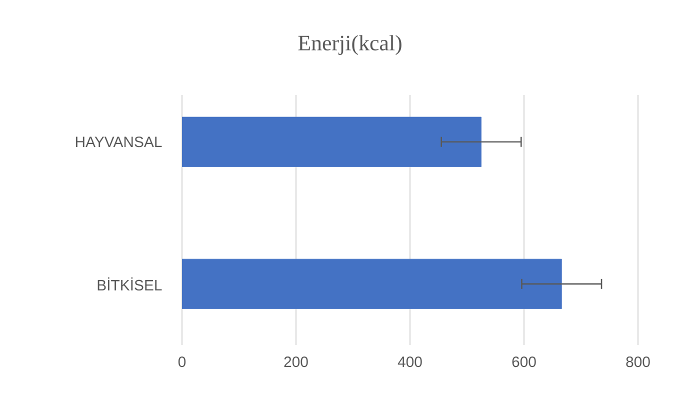 The height and width of the screenshot is (403, 700). I want to click on chart-title: Enerji(kcal), so click(350, 45).